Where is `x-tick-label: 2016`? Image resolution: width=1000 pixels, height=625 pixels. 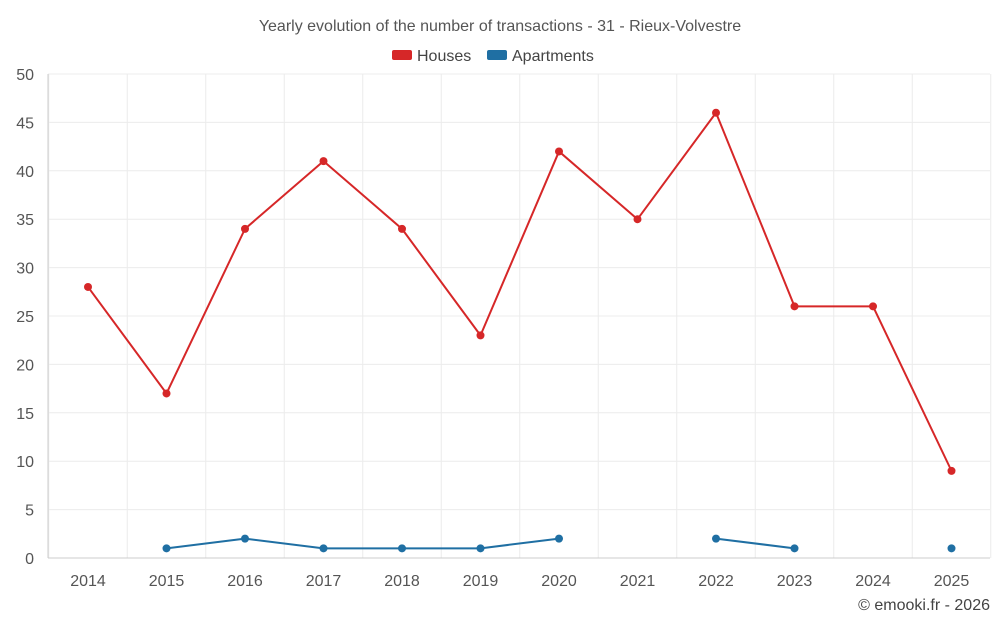 x-tick-label: 2016 is located at coordinates (245, 581).